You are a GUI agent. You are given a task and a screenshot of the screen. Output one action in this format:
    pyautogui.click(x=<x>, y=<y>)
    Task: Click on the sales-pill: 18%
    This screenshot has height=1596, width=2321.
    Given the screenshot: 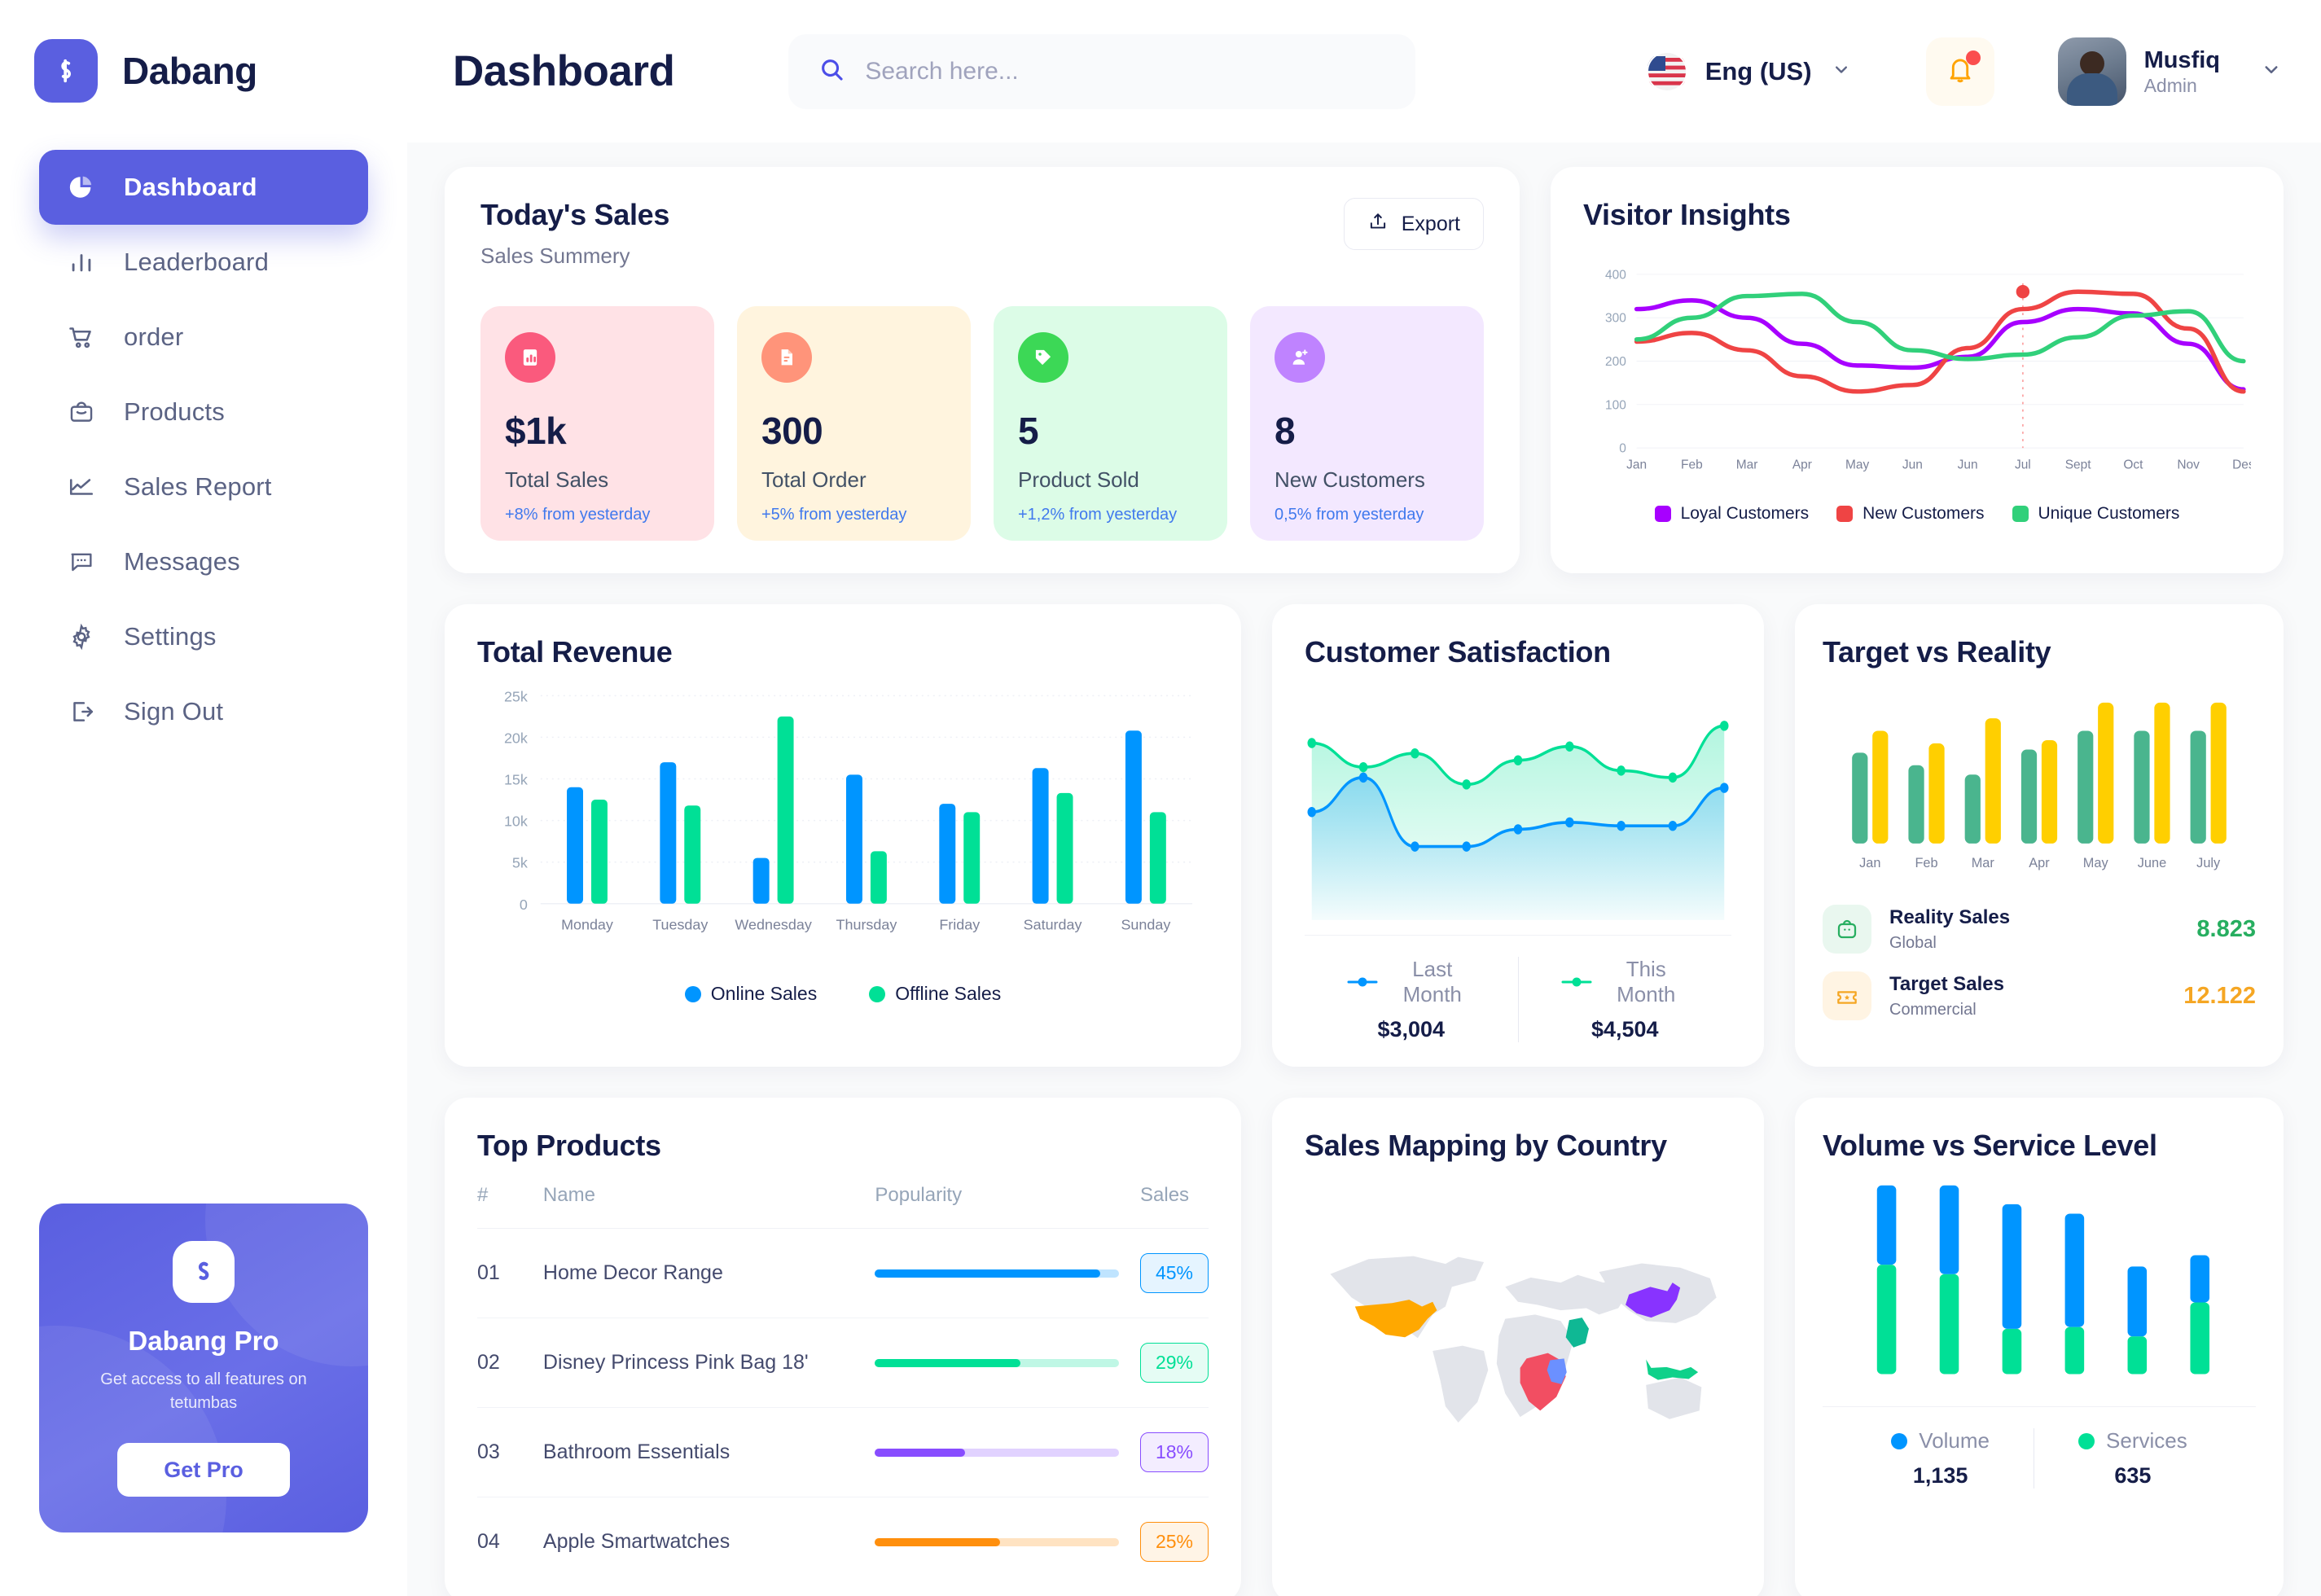 What is the action you would take?
    pyautogui.click(x=1174, y=1452)
    